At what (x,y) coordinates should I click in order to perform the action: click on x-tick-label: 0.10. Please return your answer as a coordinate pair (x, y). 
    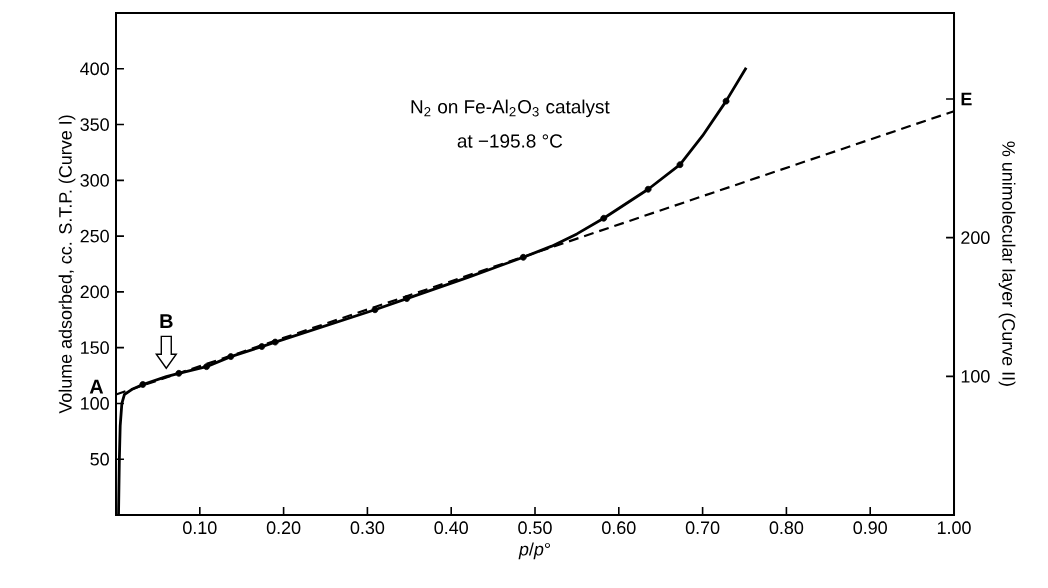
    Looking at the image, I should click on (200, 528).